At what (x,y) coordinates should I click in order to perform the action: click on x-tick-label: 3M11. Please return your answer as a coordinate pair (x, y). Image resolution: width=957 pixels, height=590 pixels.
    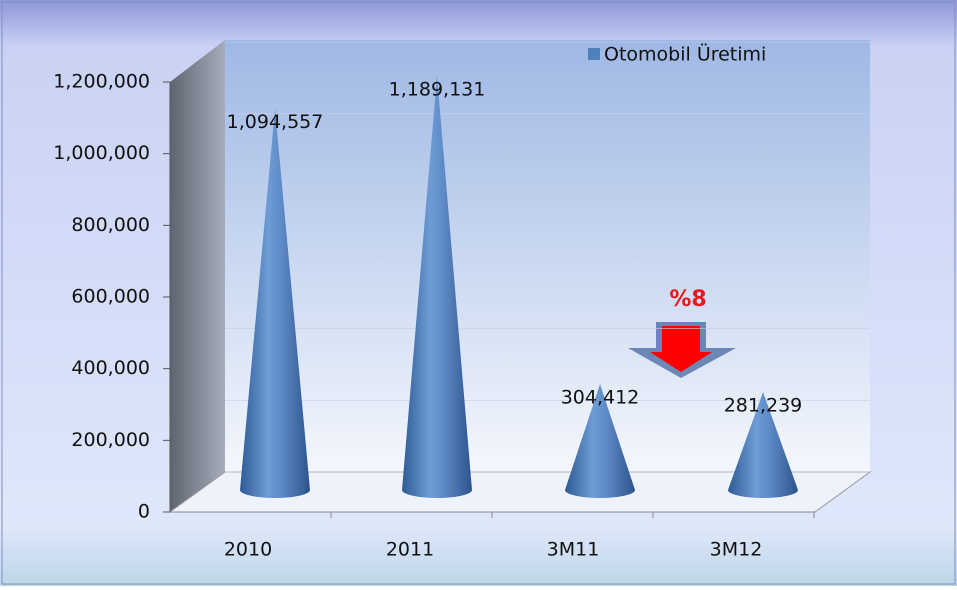
    Looking at the image, I should click on (573, 550).